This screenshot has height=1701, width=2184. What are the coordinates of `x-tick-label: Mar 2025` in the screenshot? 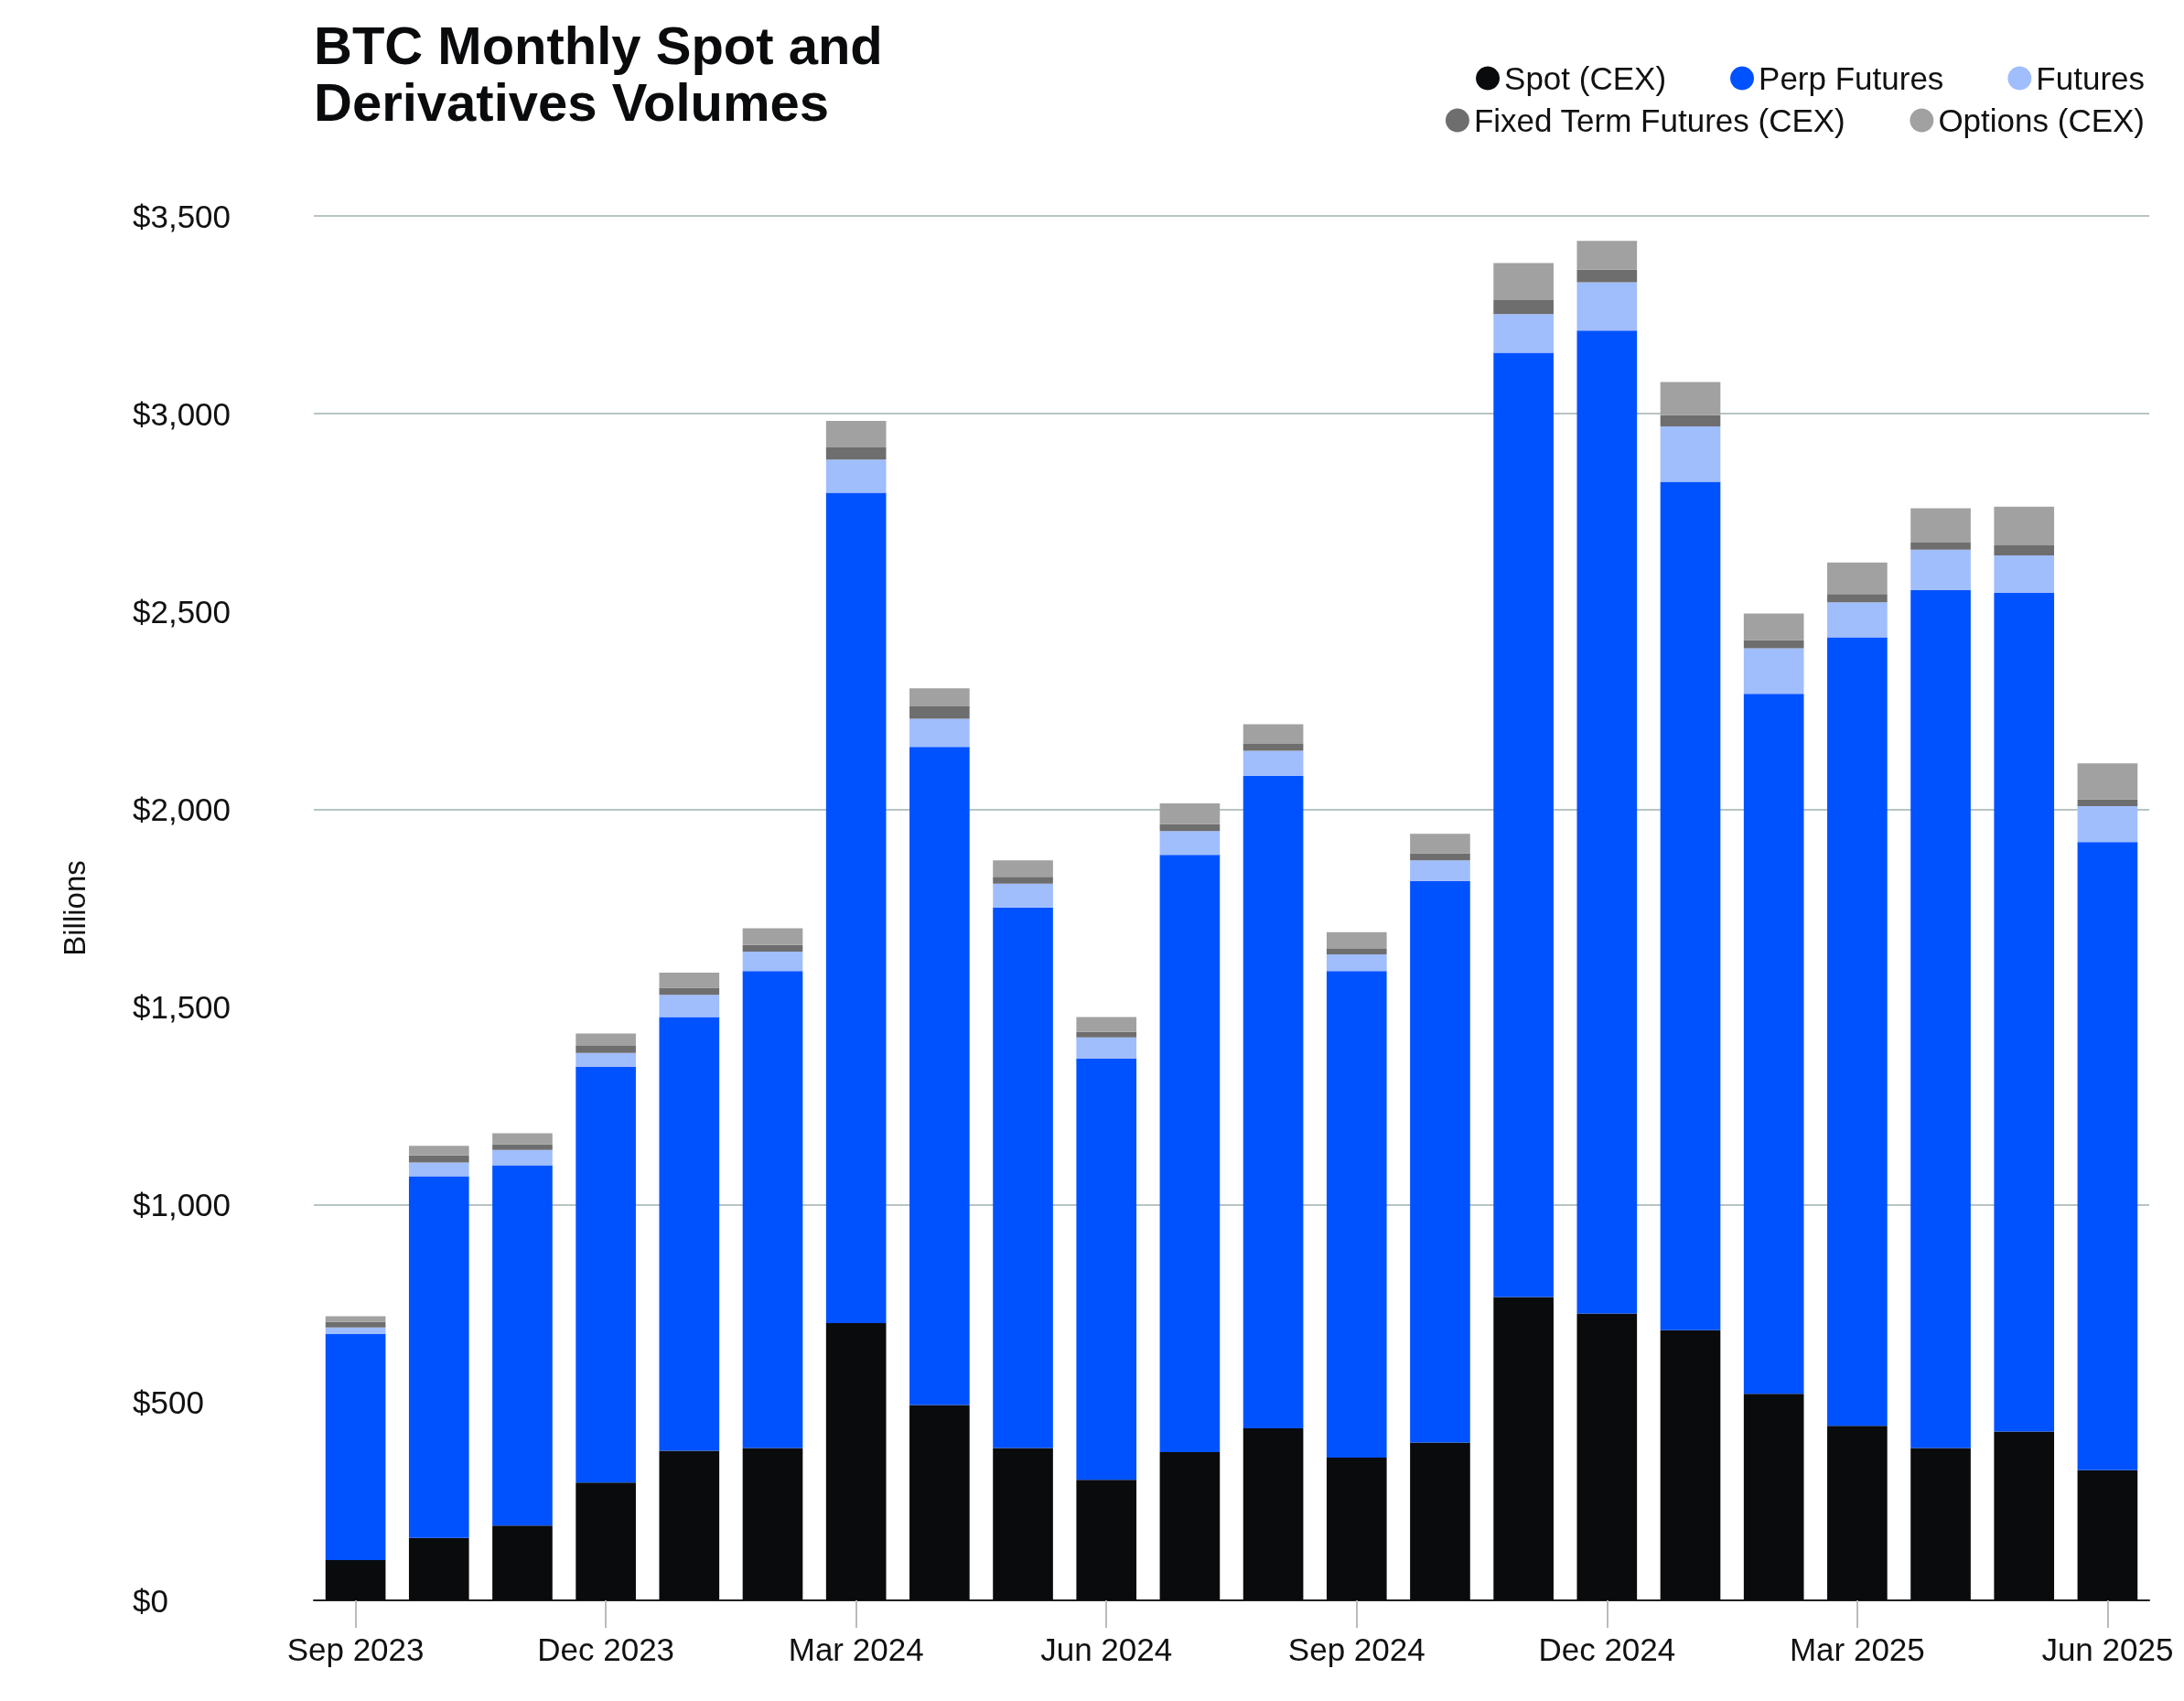 It's located at (1857, 1649).